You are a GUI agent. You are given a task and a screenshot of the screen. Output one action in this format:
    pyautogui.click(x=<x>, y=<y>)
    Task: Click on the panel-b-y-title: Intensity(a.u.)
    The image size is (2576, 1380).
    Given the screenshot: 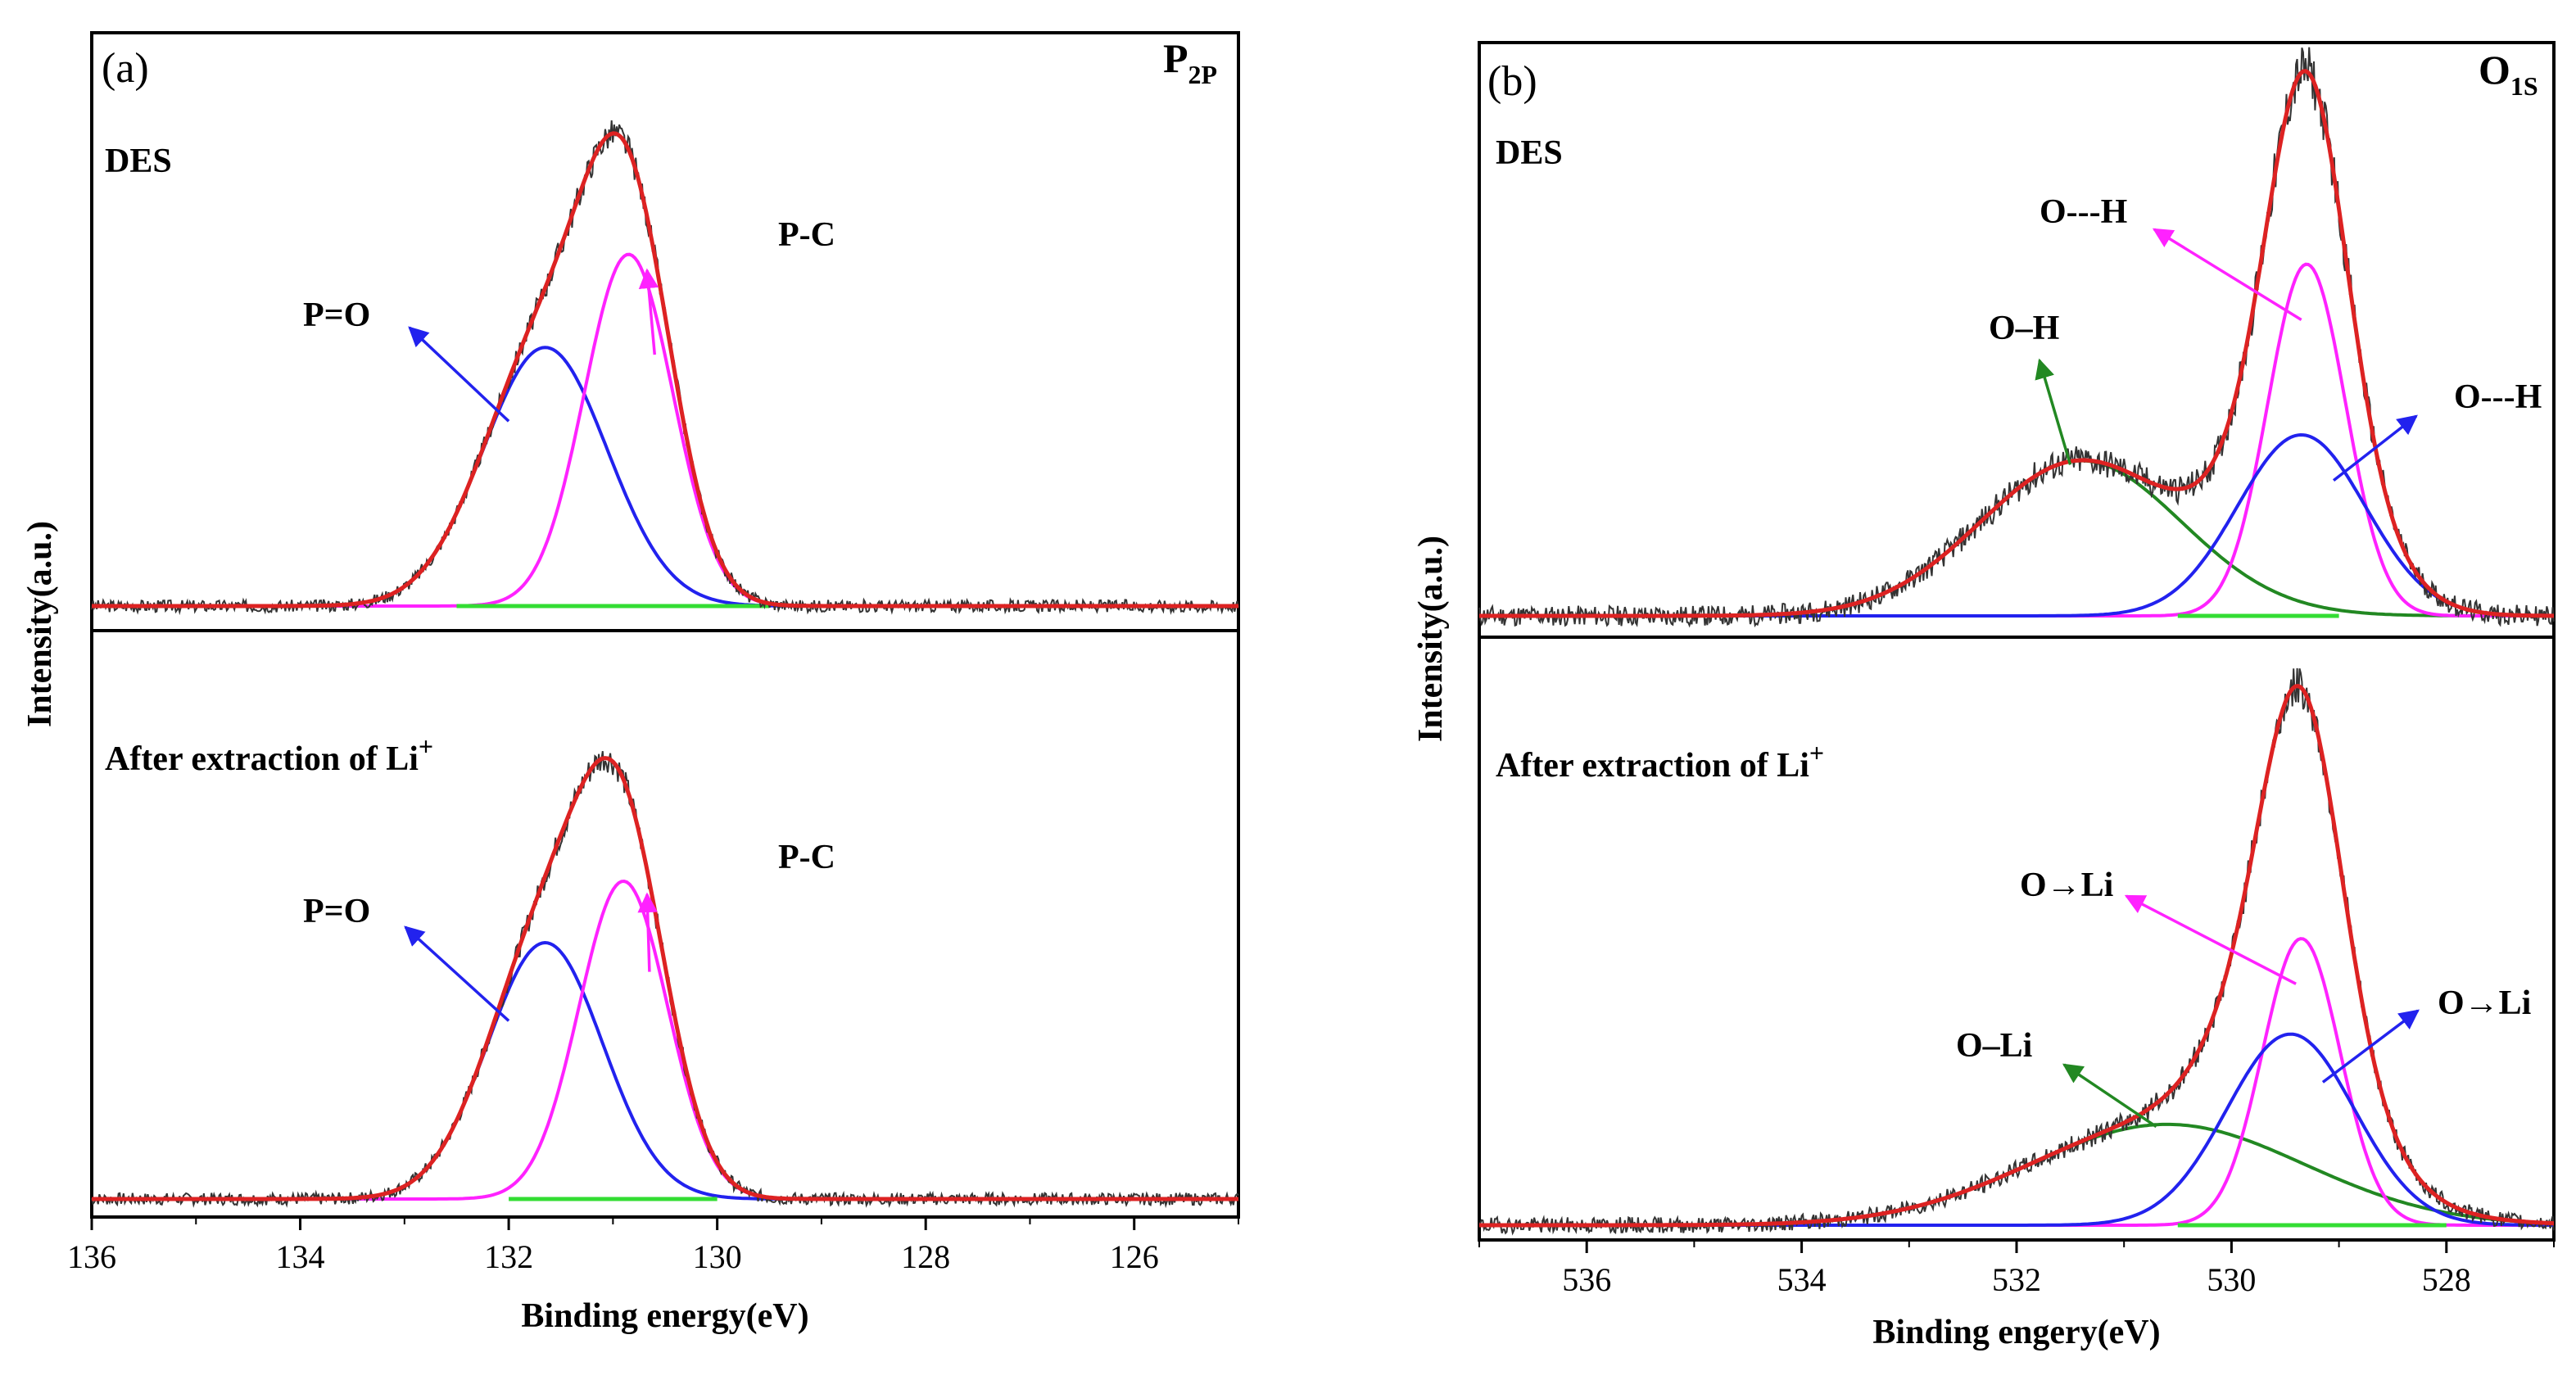 What is the action you would take?
    pyautogui.click(x=1431, y=639)
    